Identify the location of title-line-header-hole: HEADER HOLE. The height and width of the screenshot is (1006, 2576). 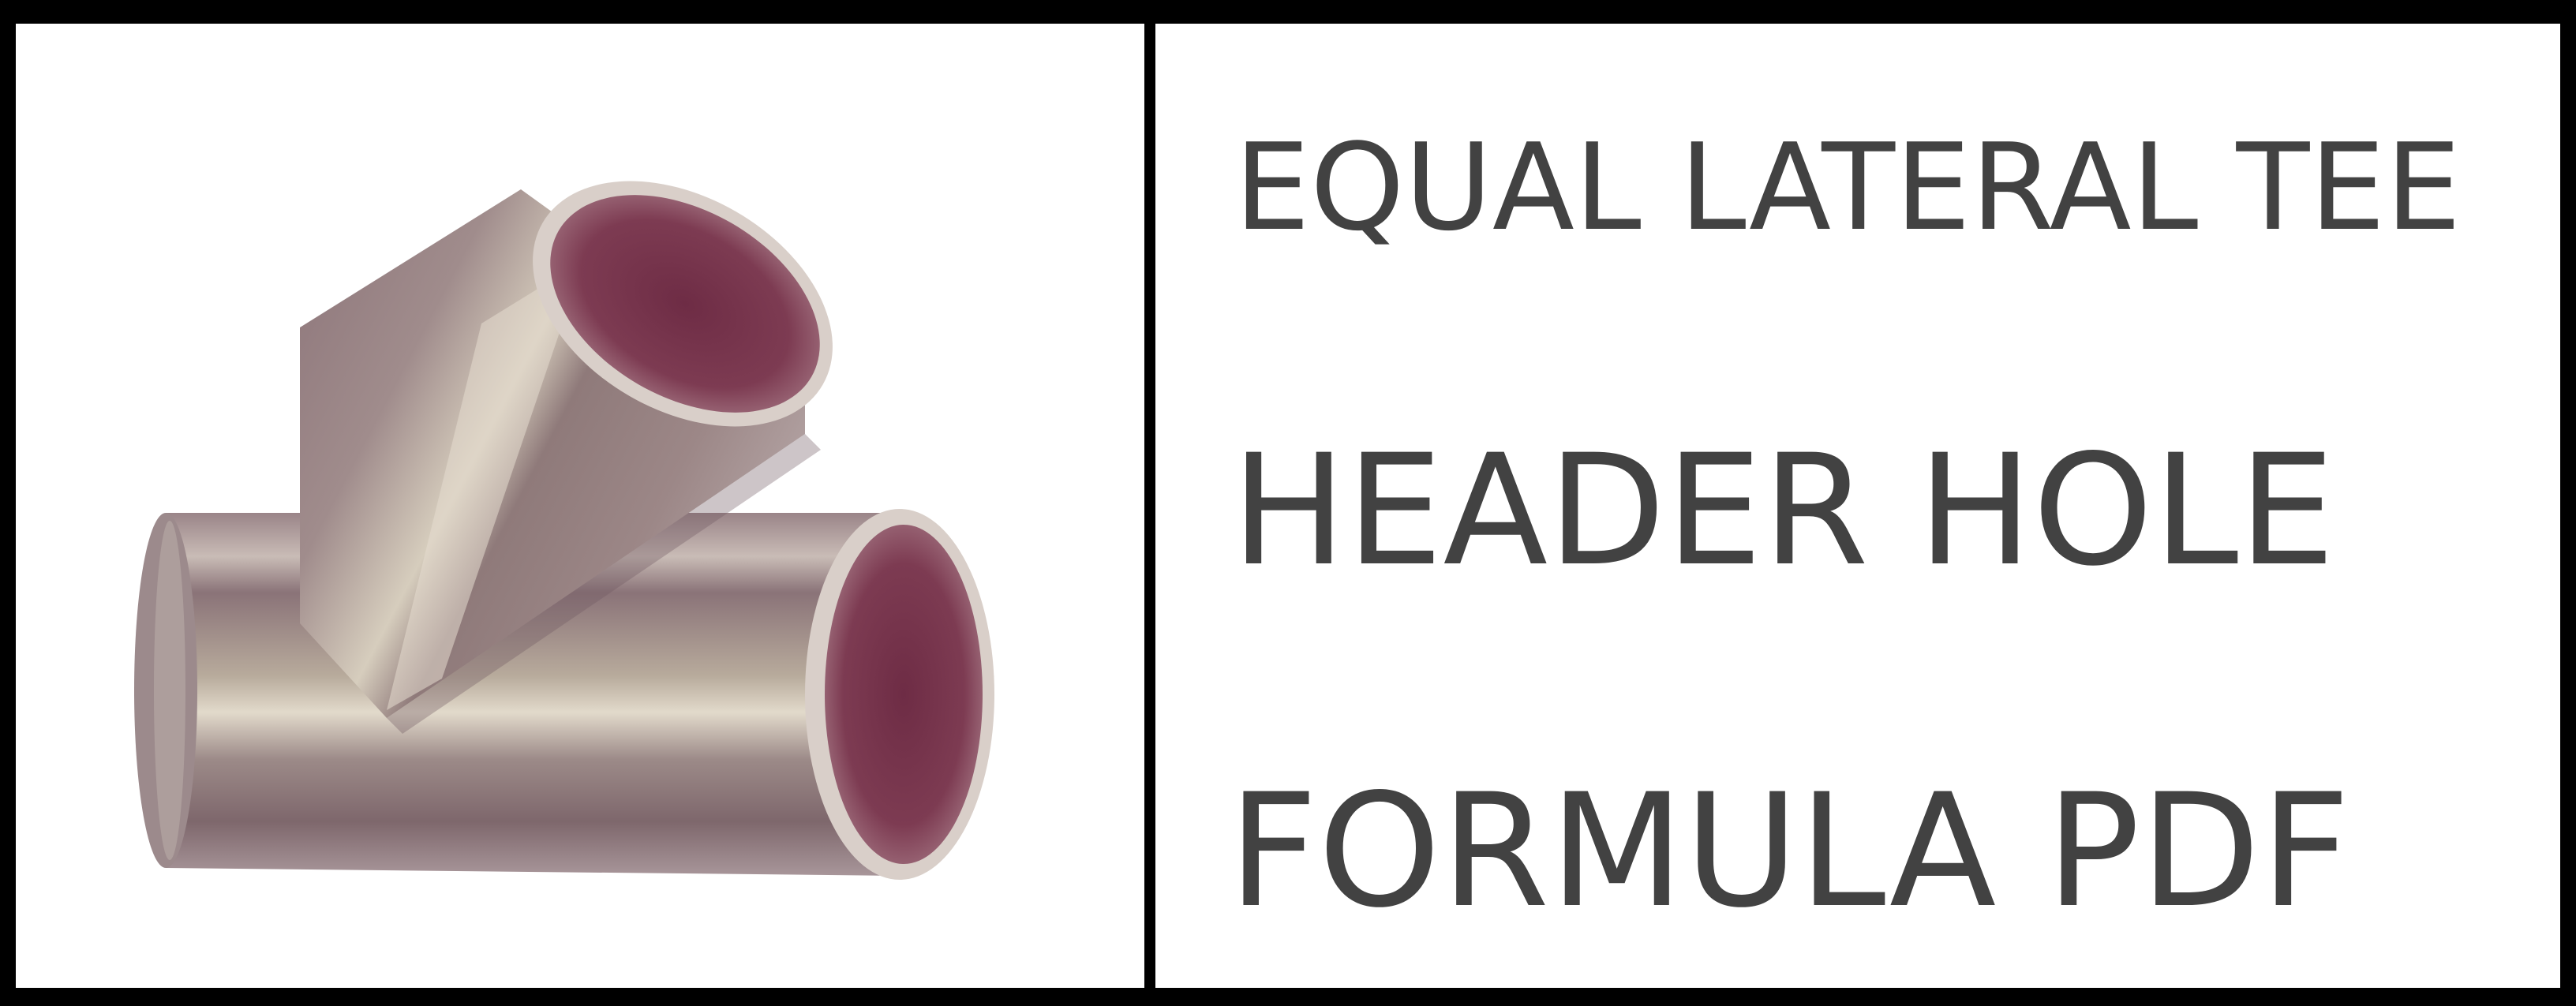
(1783, 511).